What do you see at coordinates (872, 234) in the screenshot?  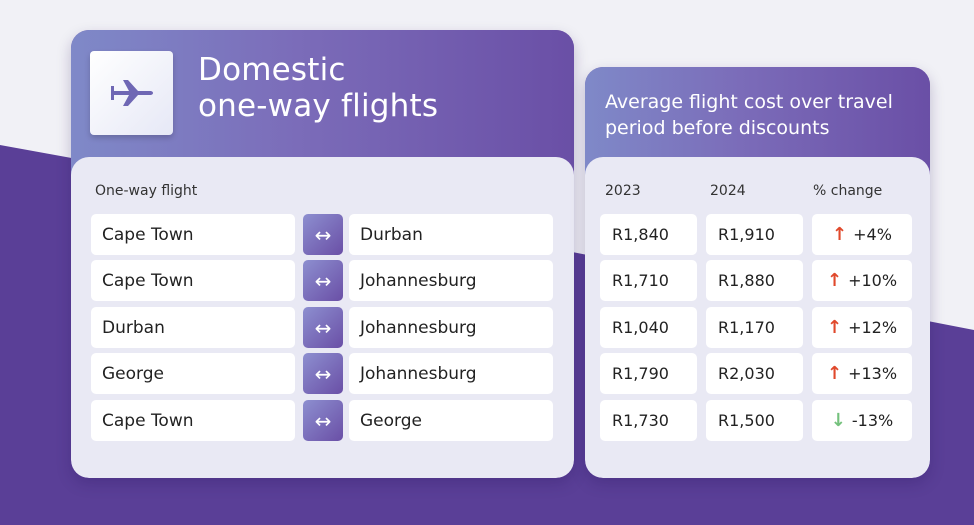 I see `percent-change-value: +4%` at bounding box center [872, 234].